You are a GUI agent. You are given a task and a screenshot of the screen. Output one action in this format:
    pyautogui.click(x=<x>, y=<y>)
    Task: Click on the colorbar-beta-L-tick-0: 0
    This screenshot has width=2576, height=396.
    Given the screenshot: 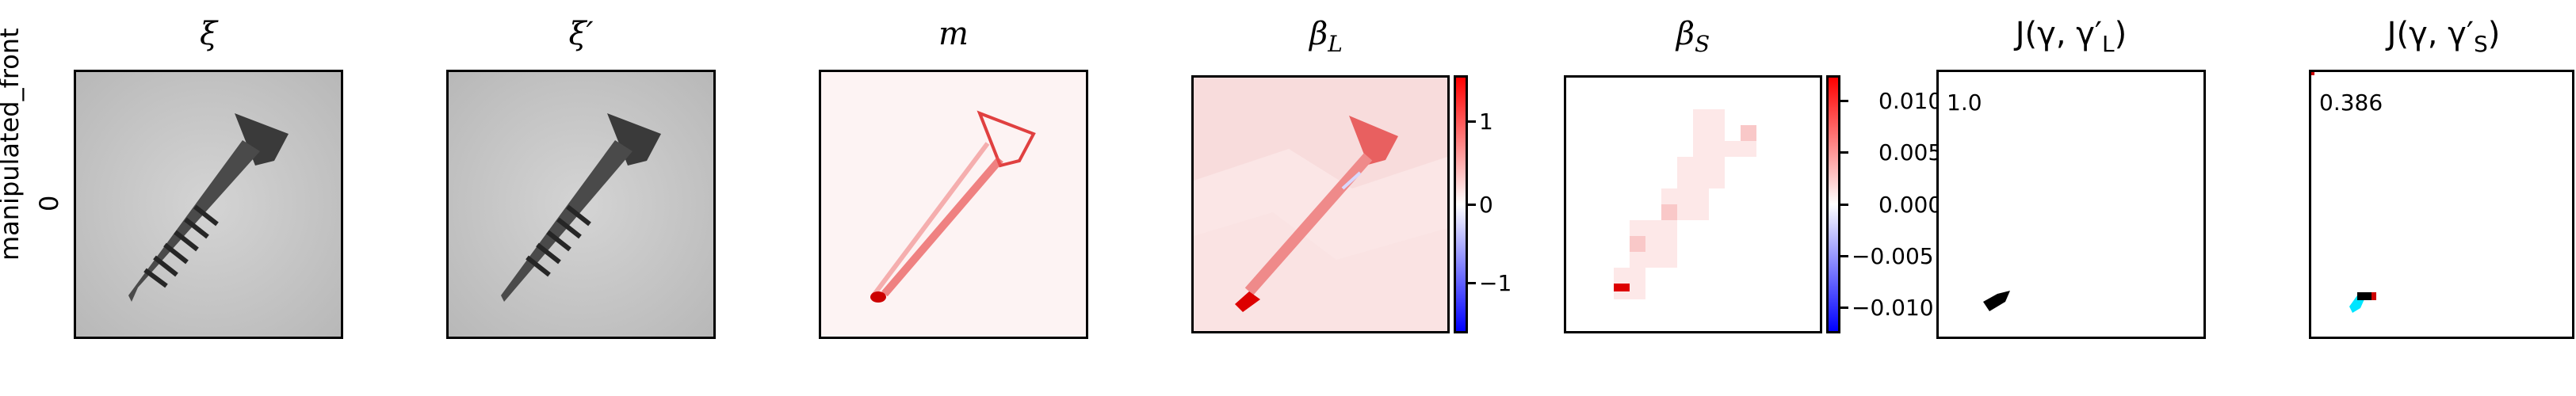 What is the action you would take?
    pyautogui.click(x=1486, y=205)
    